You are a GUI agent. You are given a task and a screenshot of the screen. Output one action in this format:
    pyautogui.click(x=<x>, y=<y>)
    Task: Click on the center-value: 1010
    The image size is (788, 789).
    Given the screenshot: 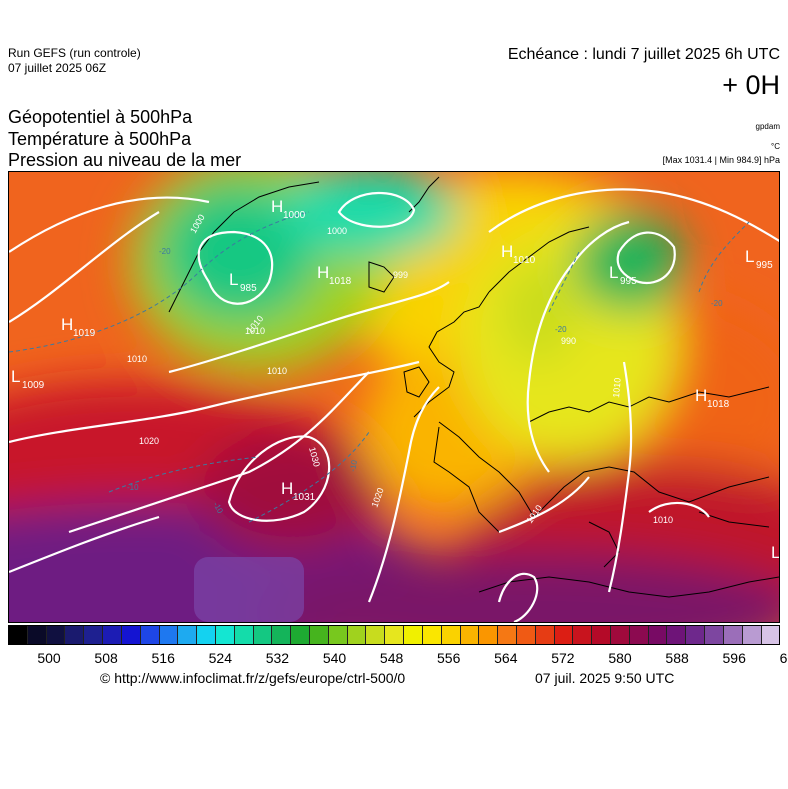 What is the action you would take?
    pyautogui.click(x=524, y=260)
    